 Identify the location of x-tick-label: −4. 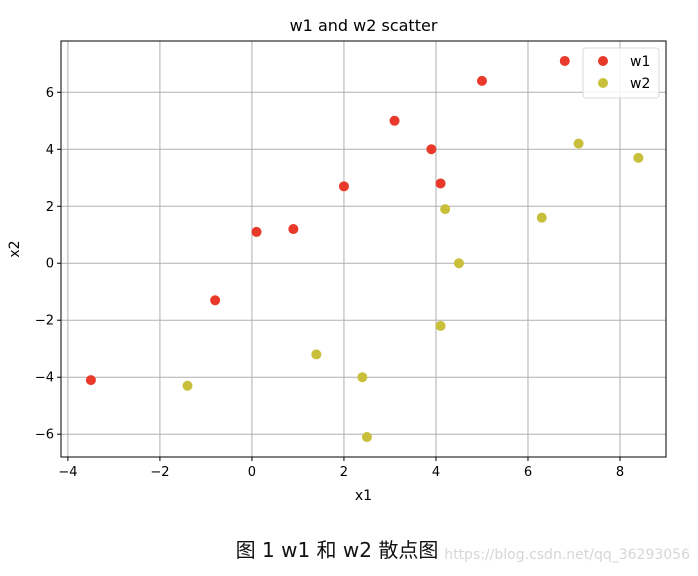
(67, 472).